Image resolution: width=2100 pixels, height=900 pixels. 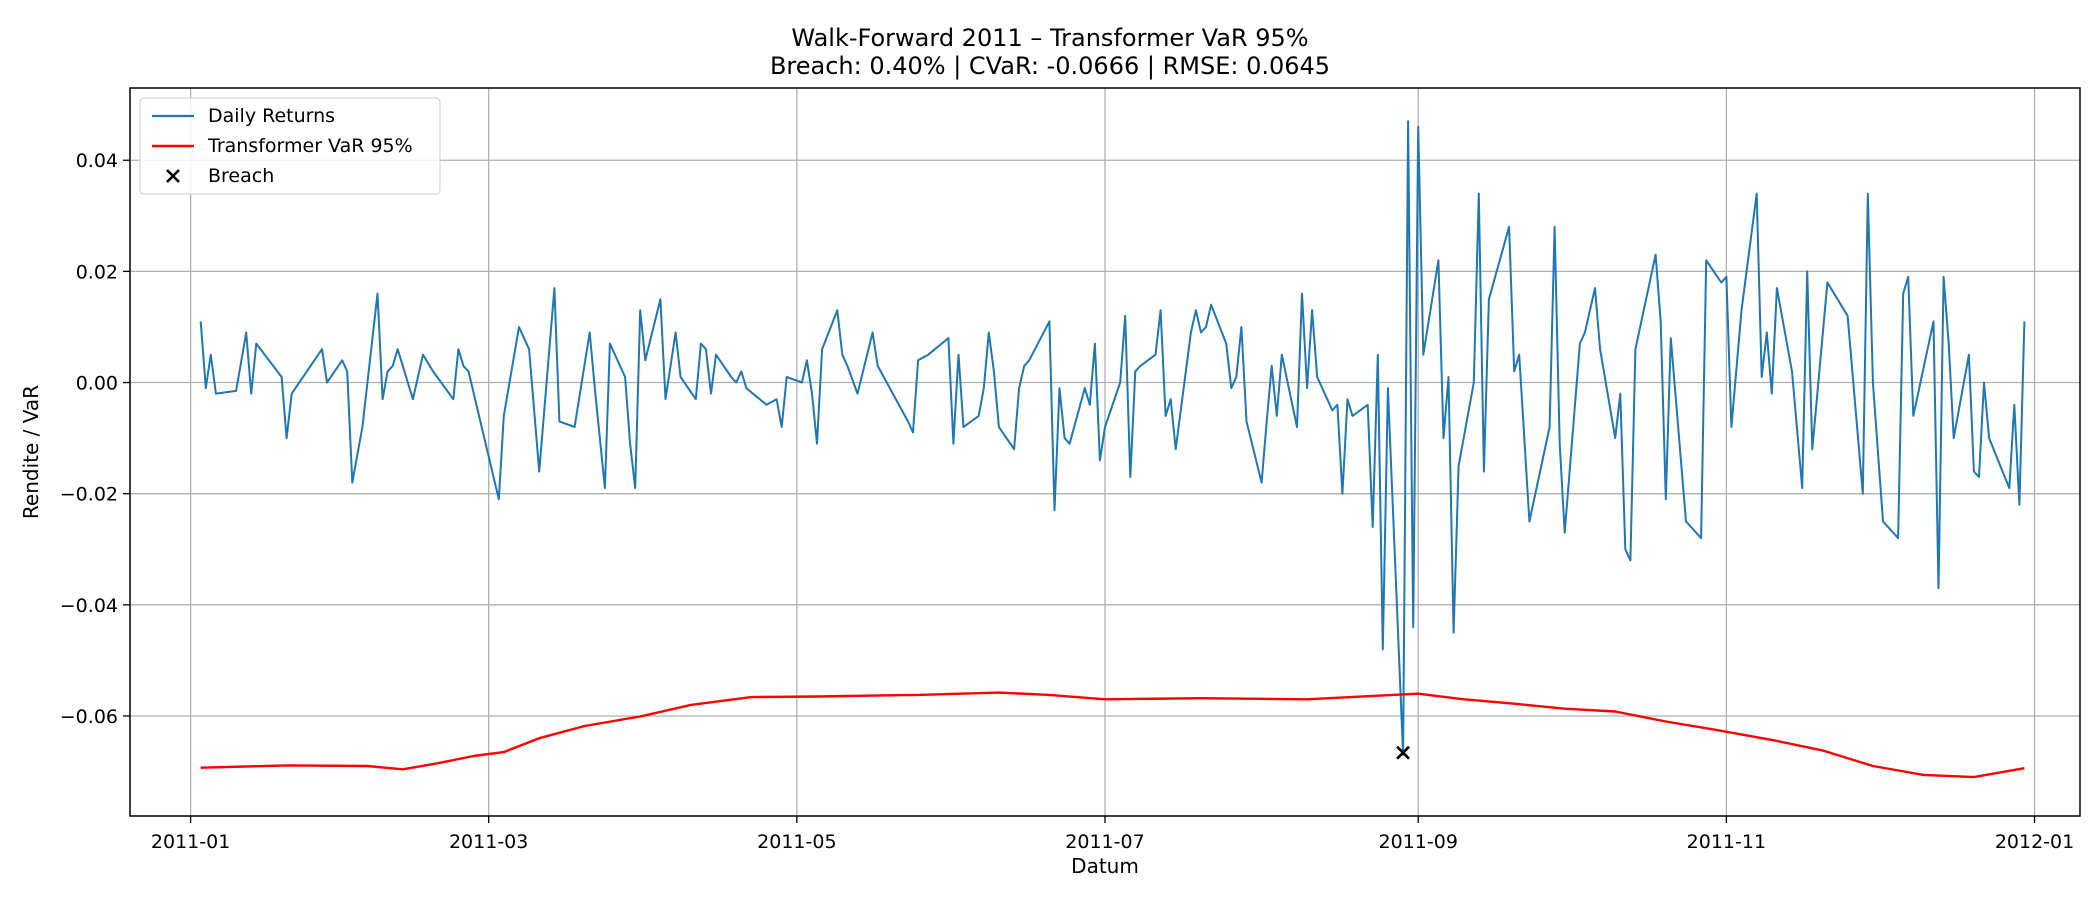 What do you see at coordinates (796, 842) in the screenshot?
I see `x-tick-label: 2011-05` at bounding box center [796, 842].